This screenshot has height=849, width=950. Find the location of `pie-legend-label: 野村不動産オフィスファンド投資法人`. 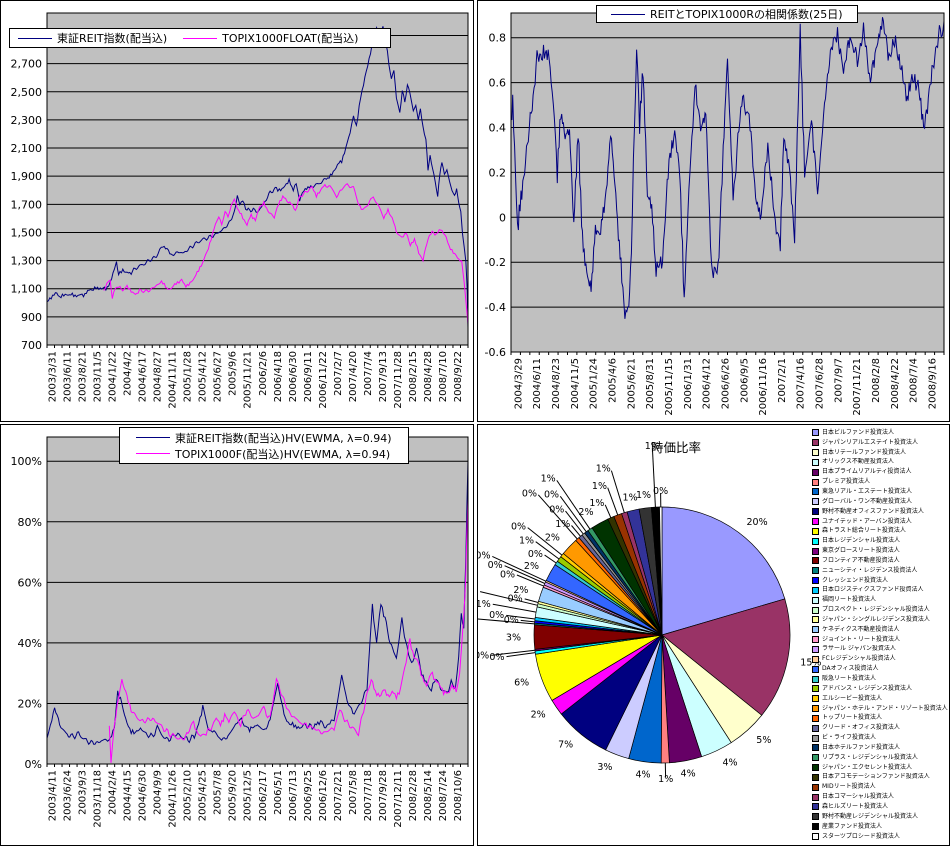

pie-legend-label: 野村不動産オフィスファンド投資法人 is located at coordinates (873, 512).